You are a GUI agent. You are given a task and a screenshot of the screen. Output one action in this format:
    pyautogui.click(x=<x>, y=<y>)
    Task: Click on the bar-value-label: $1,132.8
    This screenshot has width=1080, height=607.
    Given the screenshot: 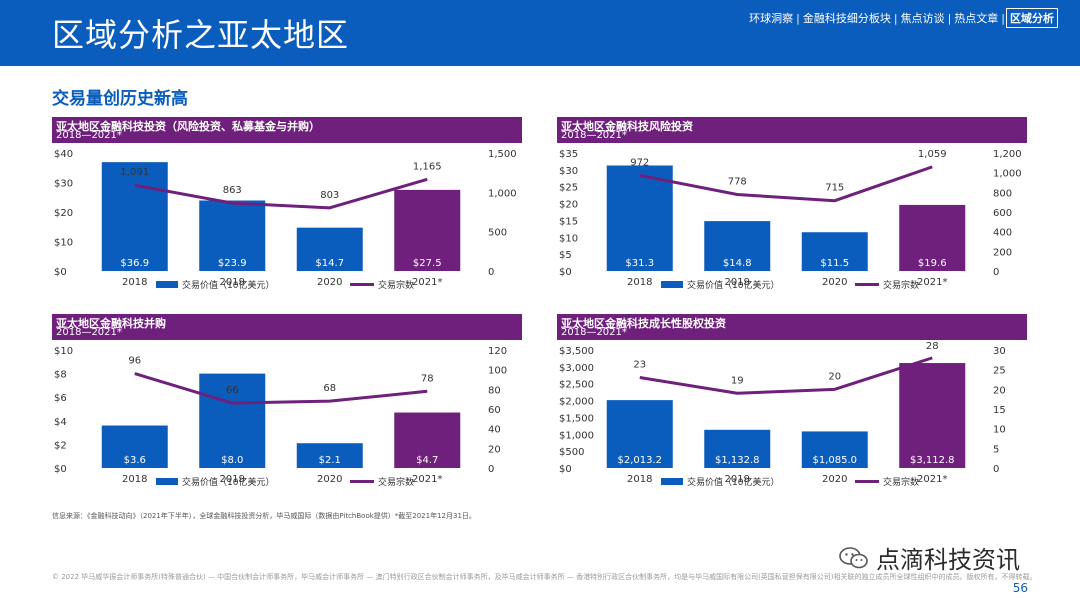 What is the action you would take?
    pyautogui.click(x=737, y=460)
    